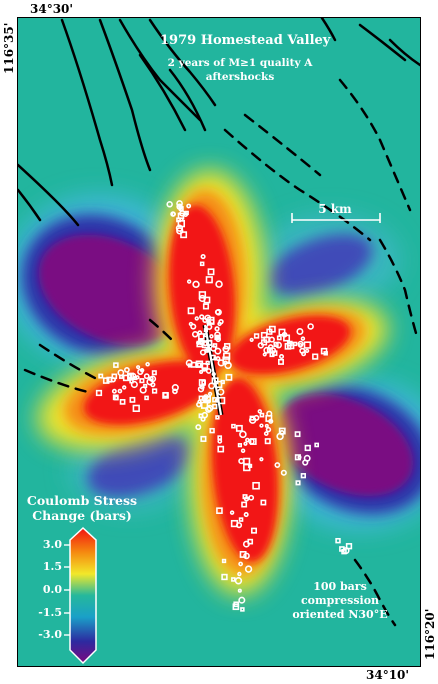  What do you see at coordinates (50, 612) in the screenshot?
I see `legend-tick-neg1-5: -1.5` at bounding box center [50, 612].